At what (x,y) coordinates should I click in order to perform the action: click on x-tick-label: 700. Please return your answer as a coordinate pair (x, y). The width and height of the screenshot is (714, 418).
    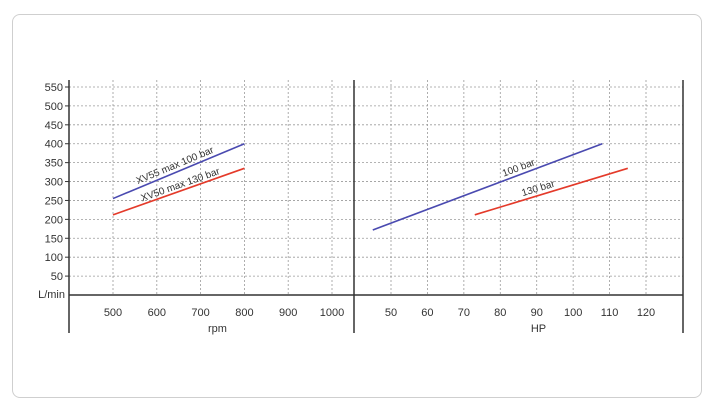
    Looking at the image, I should click on (200, 313).